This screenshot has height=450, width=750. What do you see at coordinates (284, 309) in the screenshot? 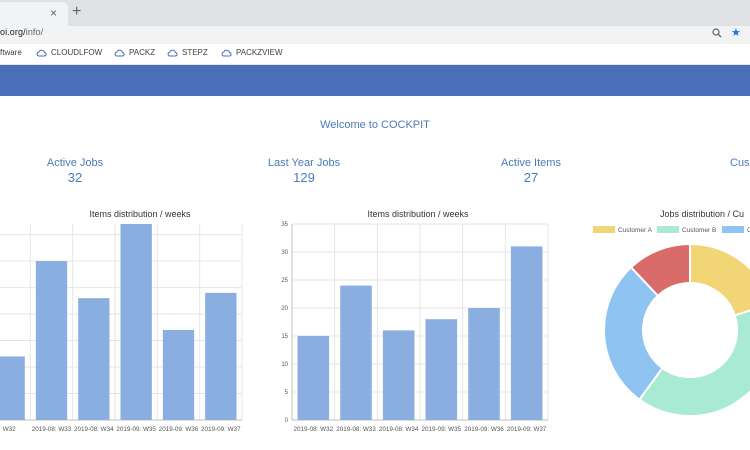
I see `y-tick-label: 20` at bounding box center [284, 309].